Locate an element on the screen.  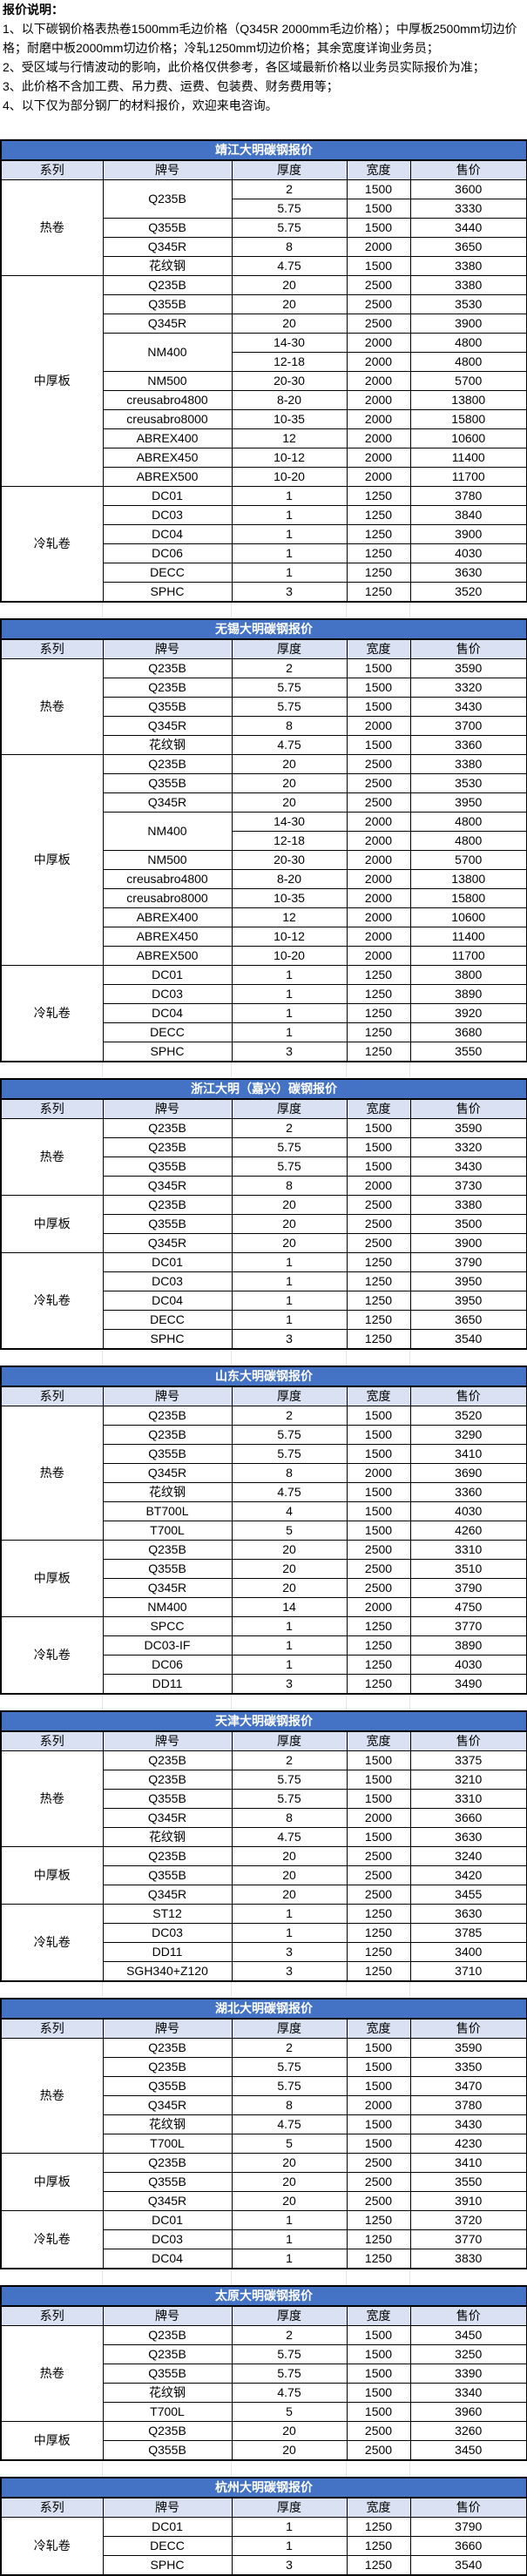
grade-cell: SGH340+Z120 is located at coordinates (167, 1972).